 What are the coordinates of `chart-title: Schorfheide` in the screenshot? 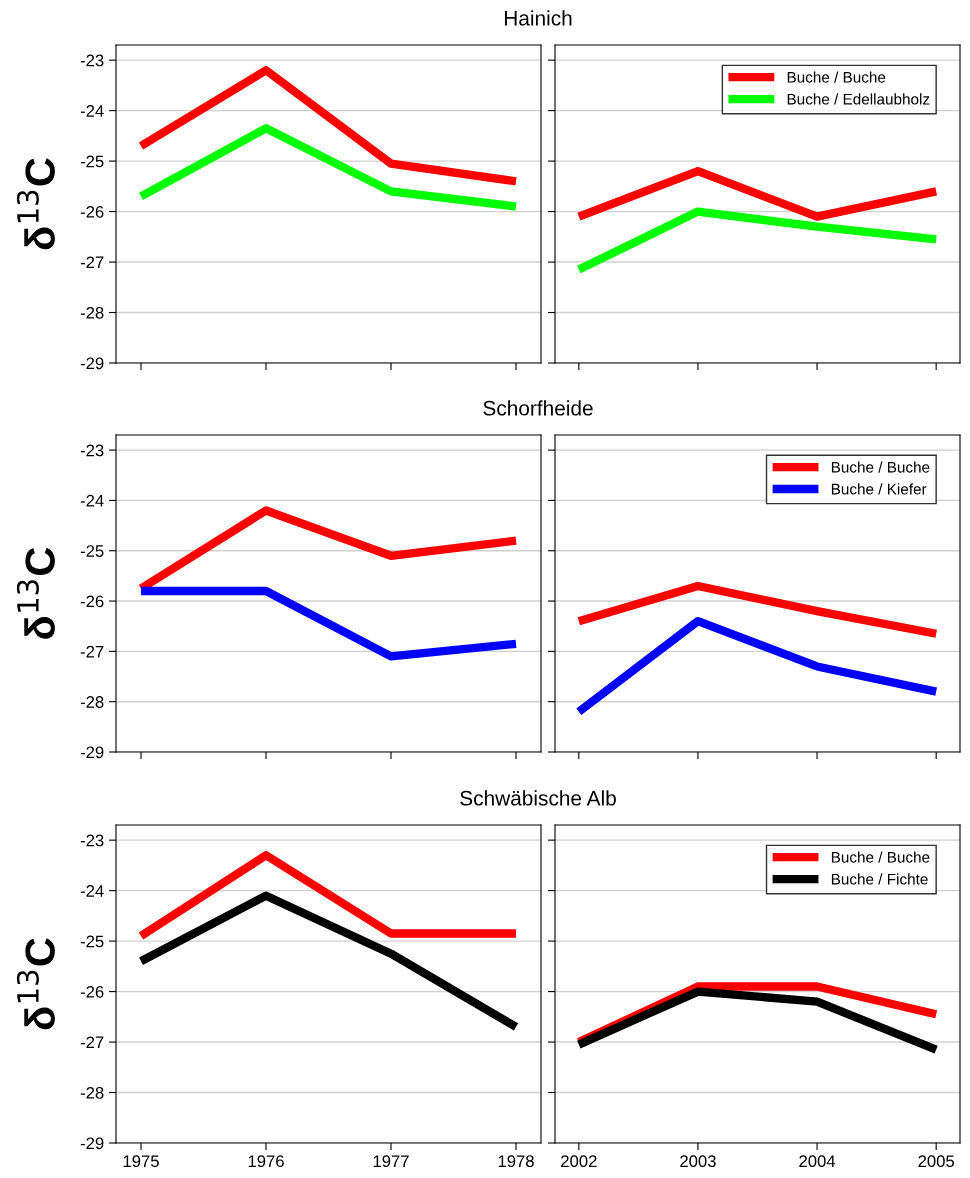 It's located at (538, 408).